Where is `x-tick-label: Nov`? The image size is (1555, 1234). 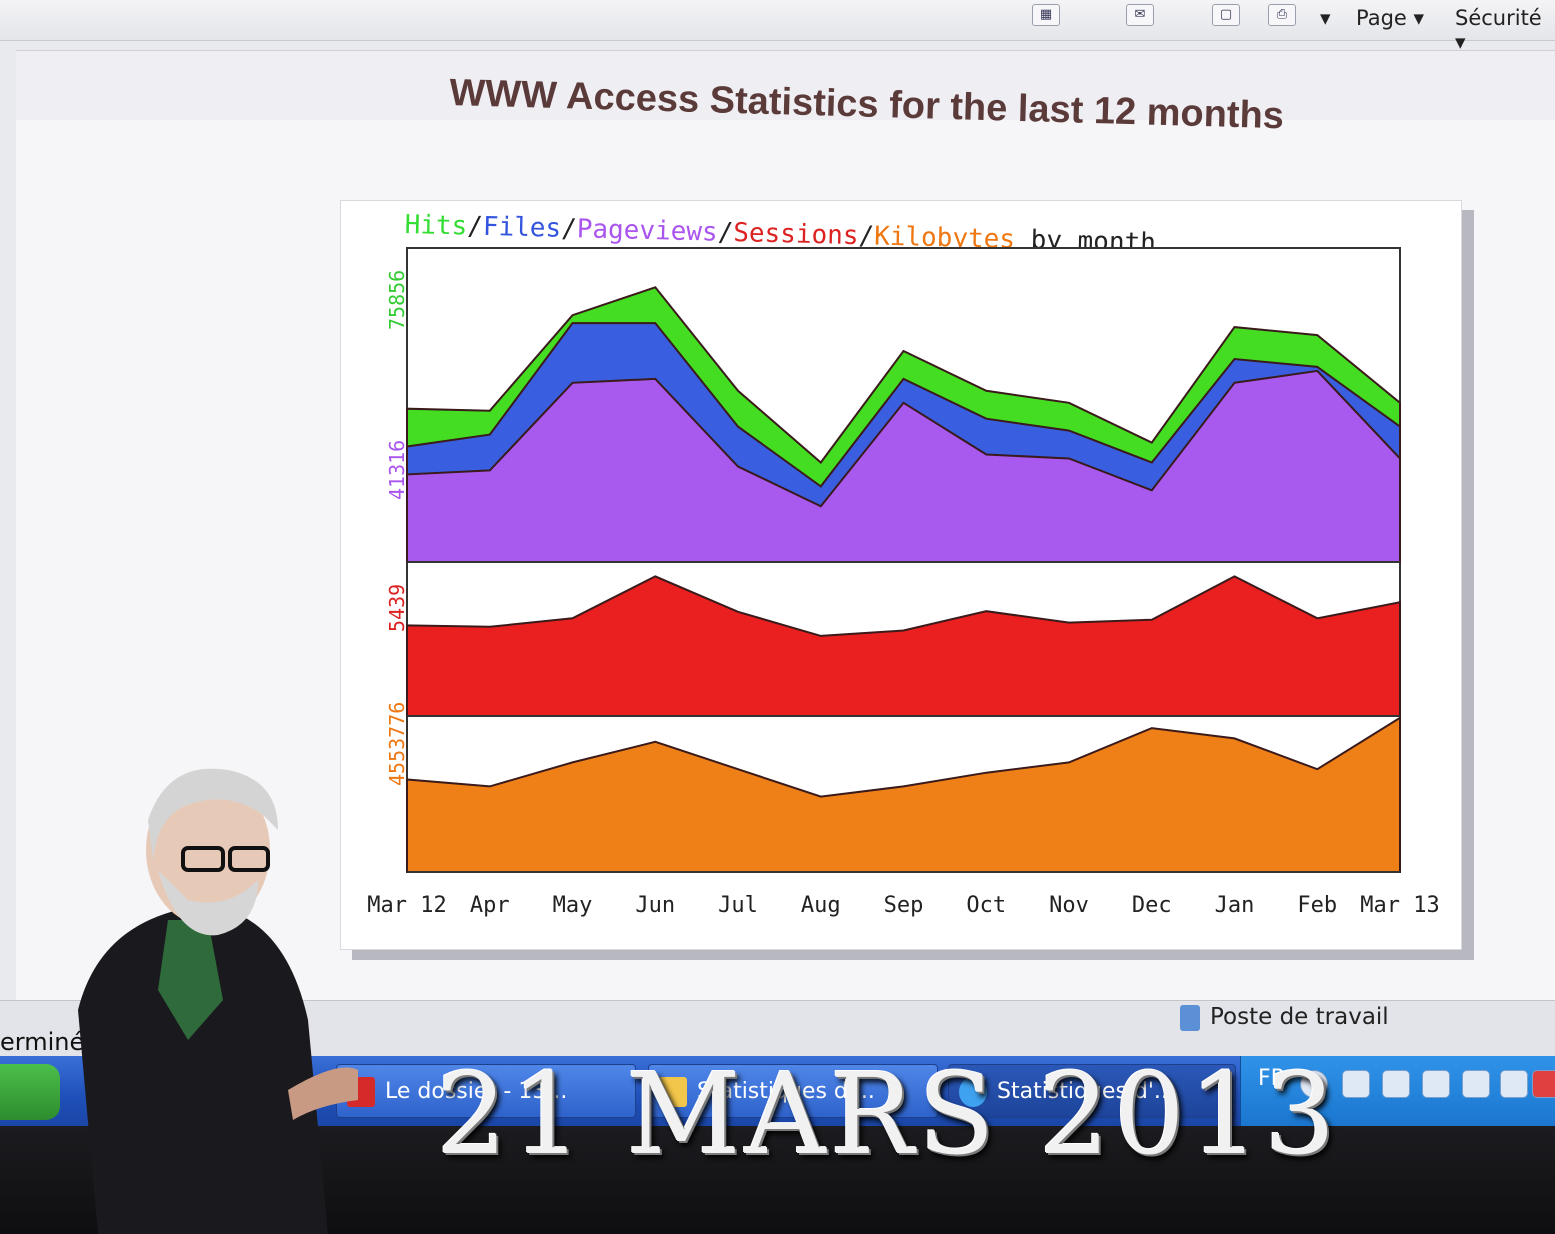
x-tick-label: Nov is located at coordinates (1069, 905).